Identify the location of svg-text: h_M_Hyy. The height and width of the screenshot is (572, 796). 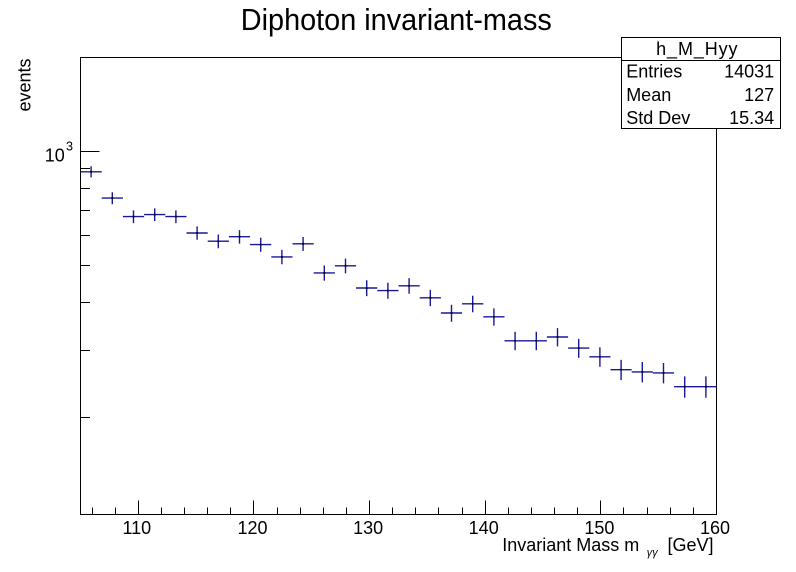
(697, 49).